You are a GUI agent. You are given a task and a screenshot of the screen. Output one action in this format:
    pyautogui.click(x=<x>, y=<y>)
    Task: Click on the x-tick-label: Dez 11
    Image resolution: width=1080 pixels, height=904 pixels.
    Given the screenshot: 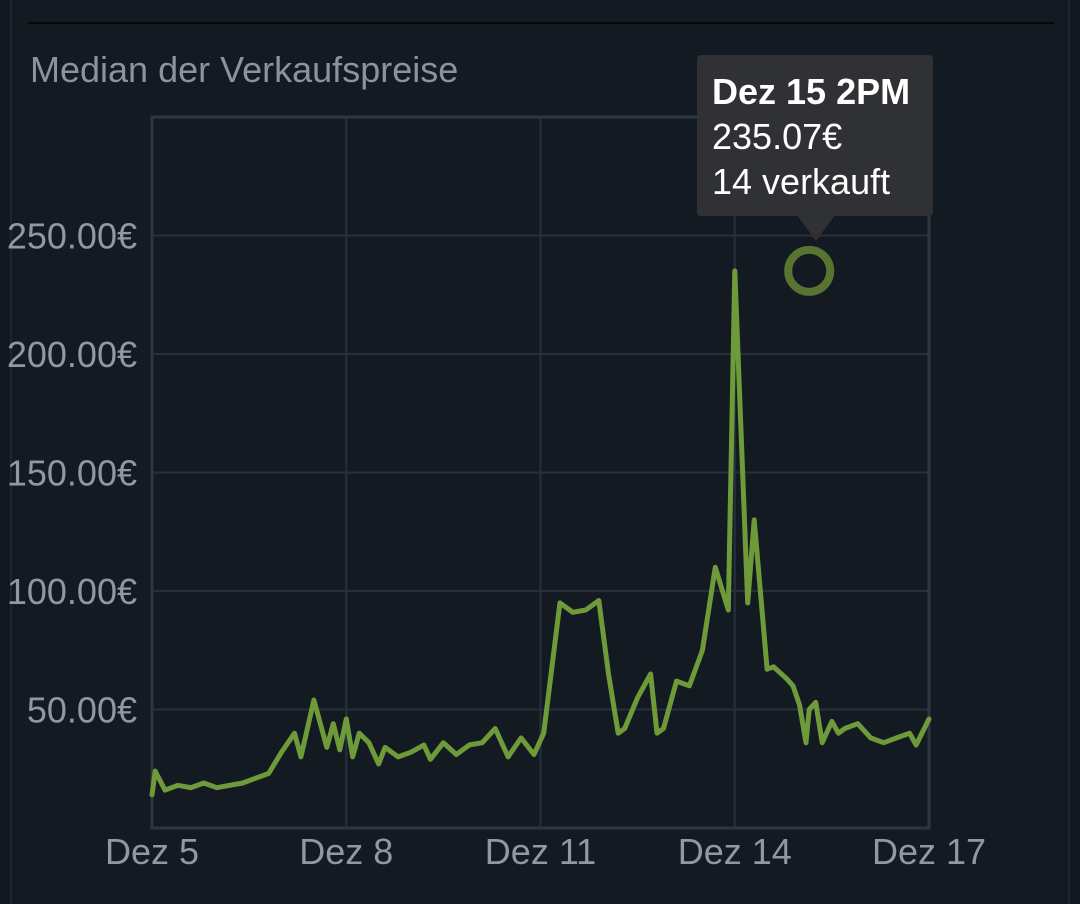 What is the action you would take?
    pyautogui.click(x=540, y=851)
    